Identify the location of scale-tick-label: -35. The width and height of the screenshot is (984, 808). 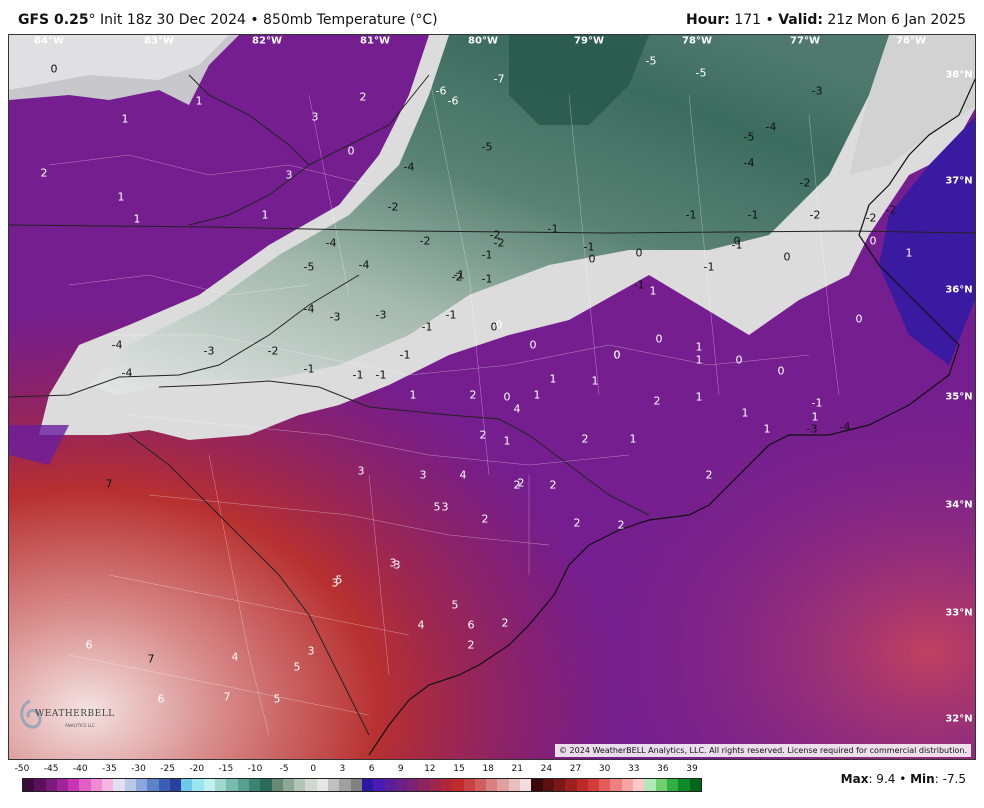
(109, 769).